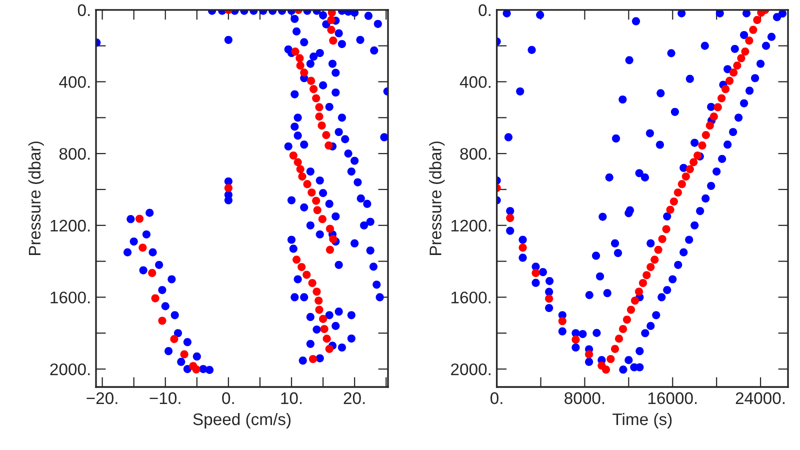 The image size is (800, 450). I want to click on x-tick-label: −10., so click(165, 398).